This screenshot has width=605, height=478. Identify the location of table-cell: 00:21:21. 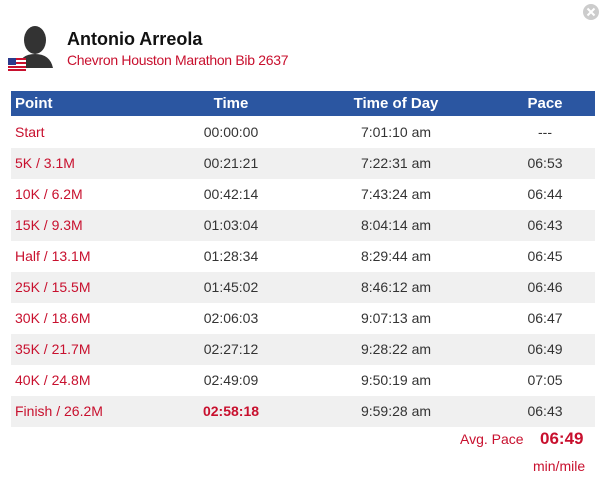
(231, 163).